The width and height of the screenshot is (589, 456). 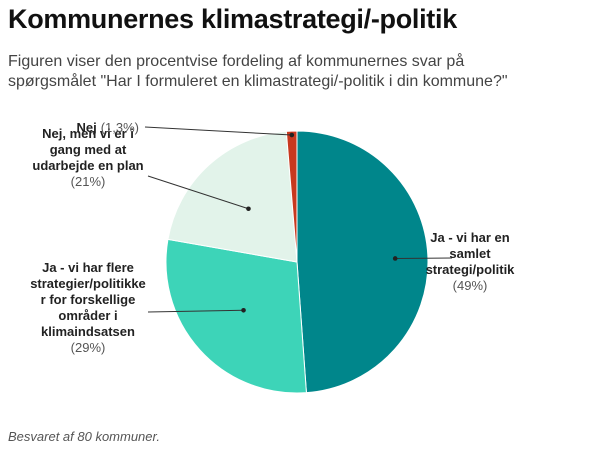 What do you see at coordinates (291, 196) in the screenshot?
I see `pie-slice-nej` at bounding box center [291, 196].